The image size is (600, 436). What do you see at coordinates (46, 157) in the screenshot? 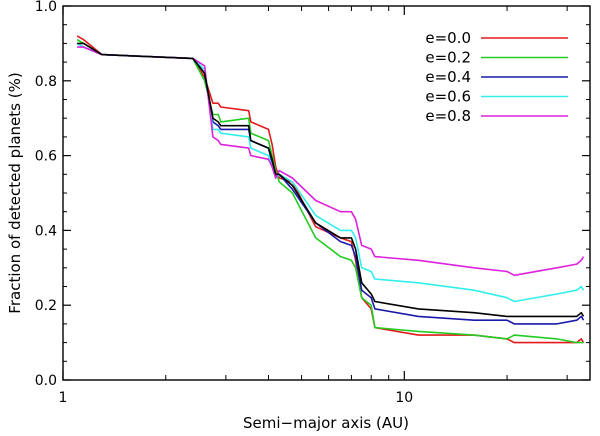
I see `y-tick-label: 0.6` at bounding box center [46, 157].